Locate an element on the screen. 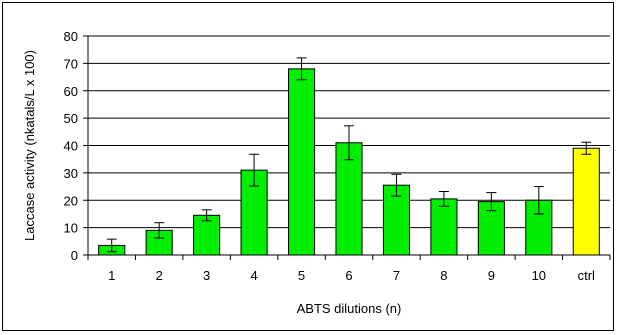  x-tick-label-8: 8 is located at coordinates (443, 275).